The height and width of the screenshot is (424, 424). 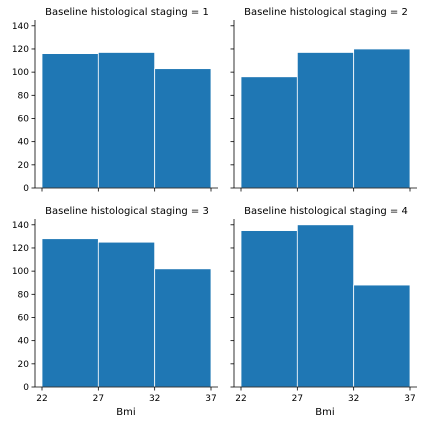 What do you see at coordinates (324, 412) in the screenshot?
I see `x-axis-label-right: Bmi` at bounding box center [324, 412].